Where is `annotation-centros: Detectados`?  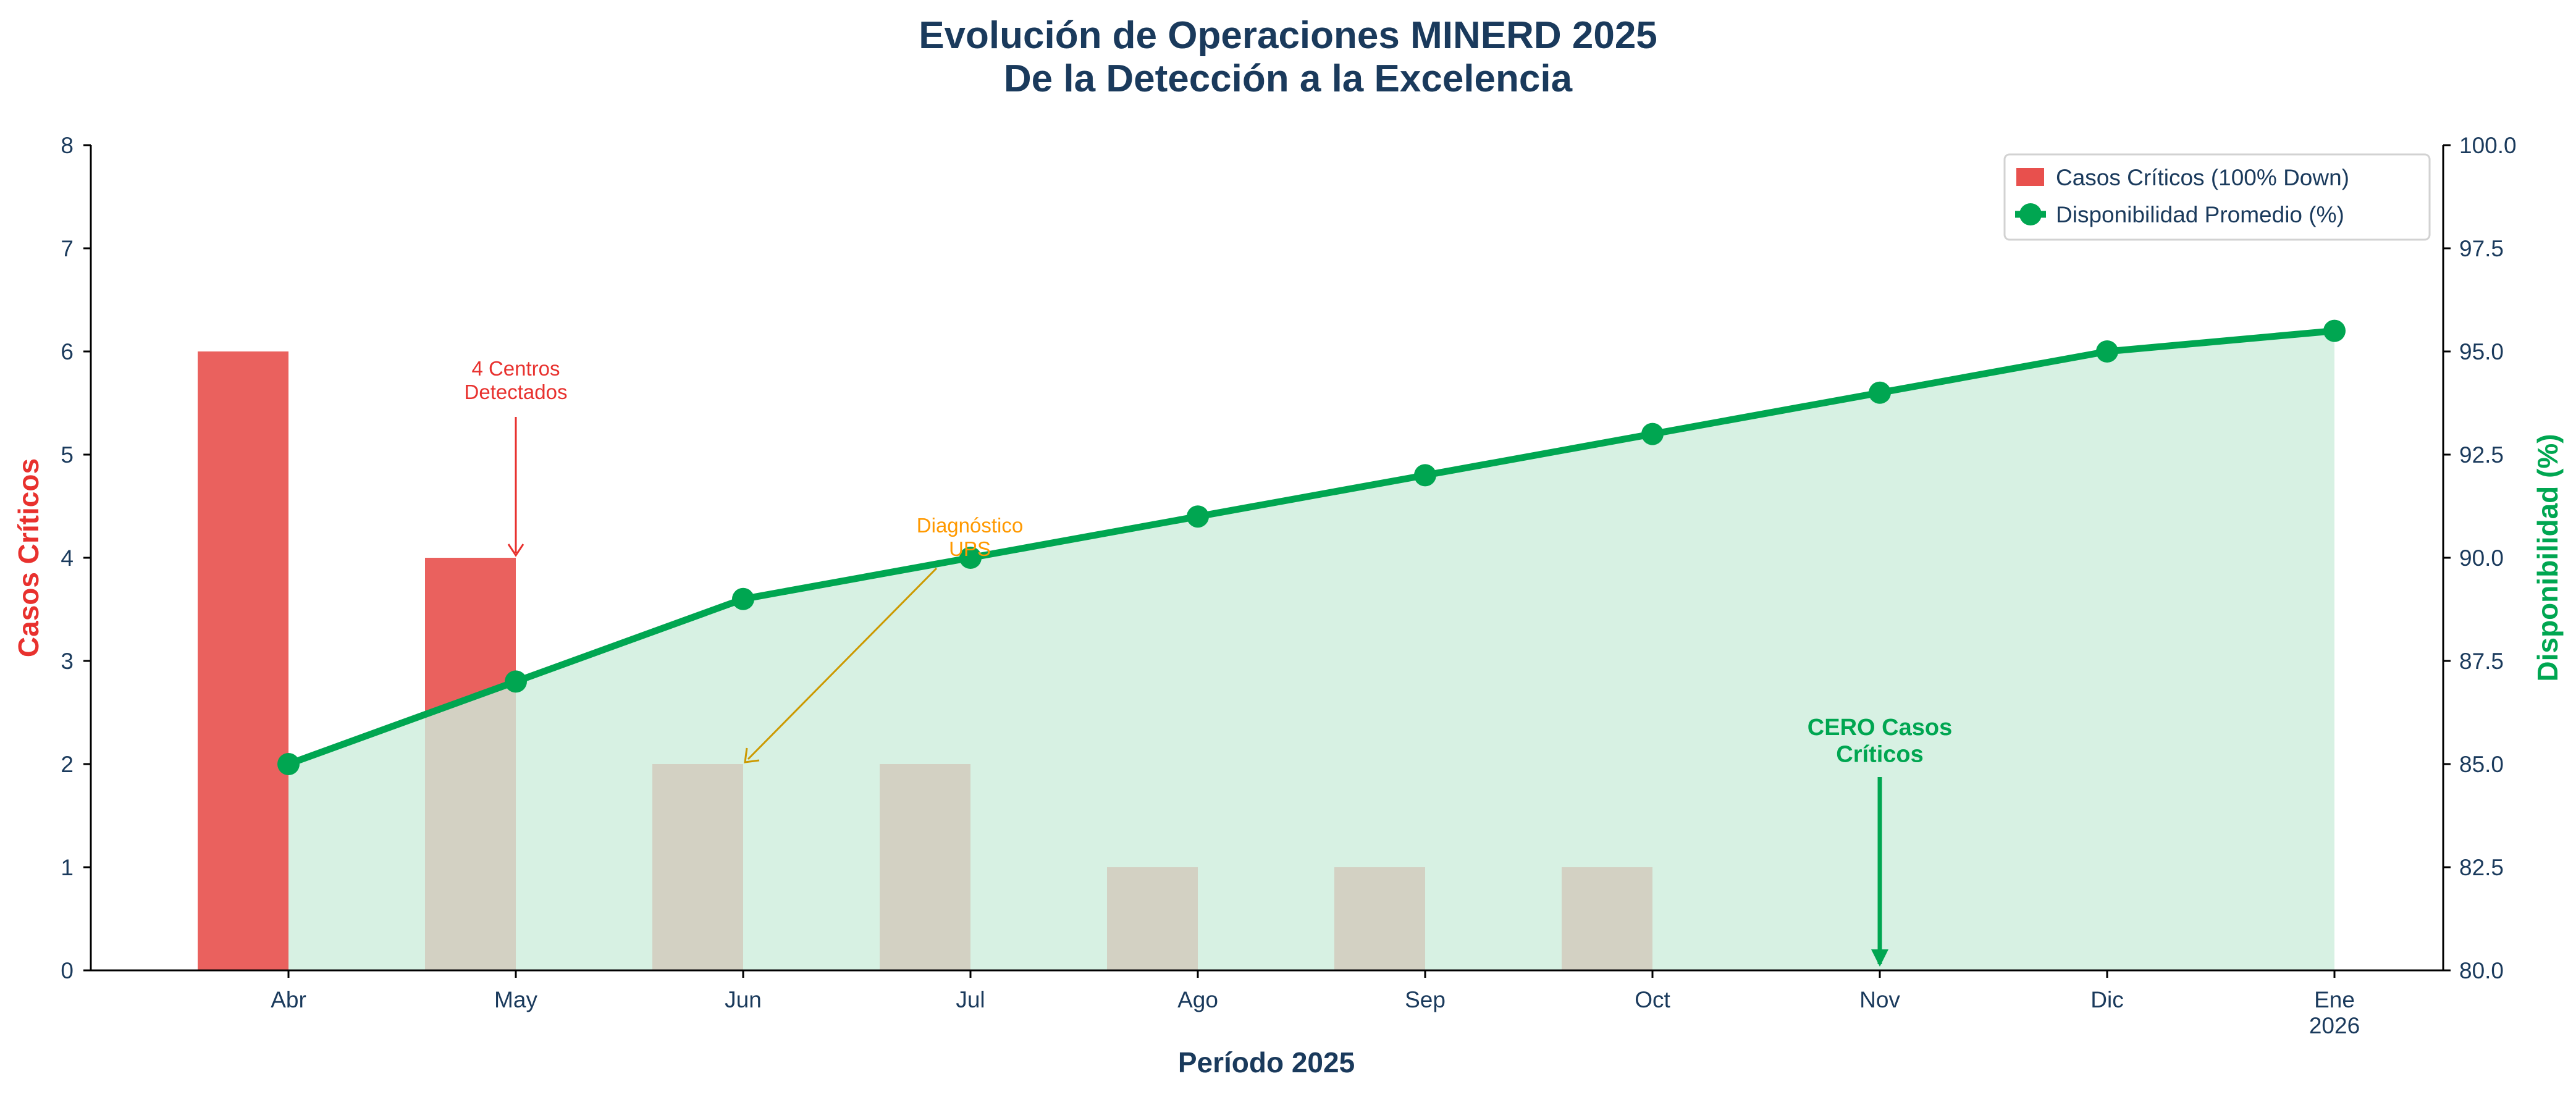 annotation-centros: Detectados is located at coordinates (516, 391).